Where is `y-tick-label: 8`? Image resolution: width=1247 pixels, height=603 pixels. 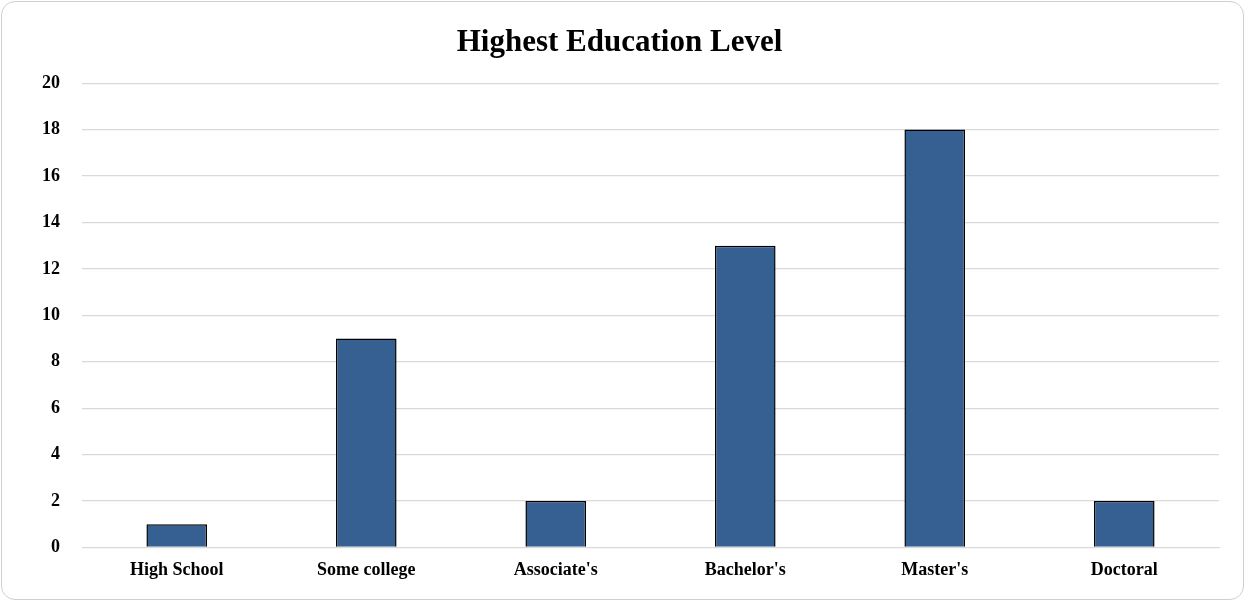 y-tick-label: 8 is located at coordinates (55, 360).